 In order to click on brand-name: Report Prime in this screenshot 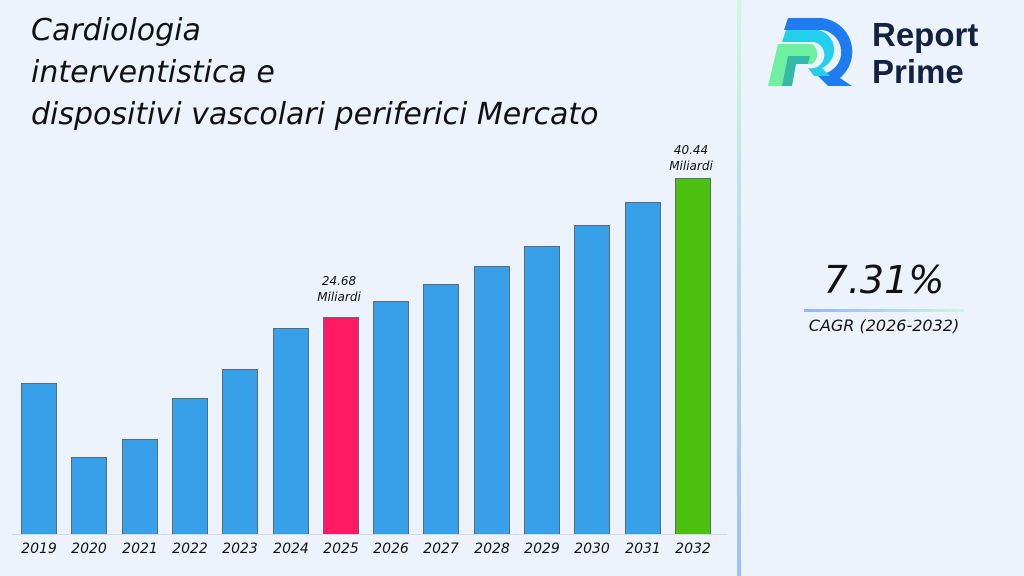, I will do `click(925, 53)`.